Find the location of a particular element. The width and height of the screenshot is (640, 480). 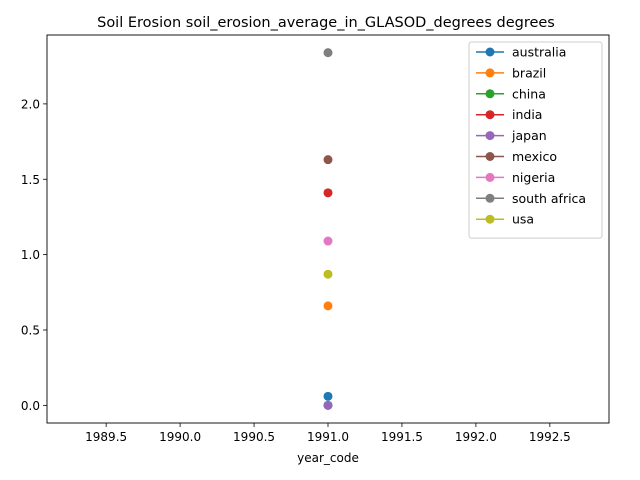

legend-item: nigeria is located at coordinates (515, 177).